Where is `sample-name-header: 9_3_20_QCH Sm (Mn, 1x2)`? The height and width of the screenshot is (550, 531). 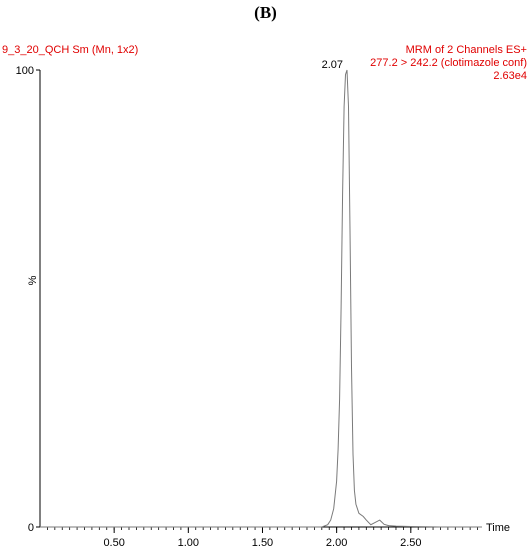
sample-name-header: 9_3_20_QCH Sm (Mn, 1x2) is located at coordinates (70, 50).